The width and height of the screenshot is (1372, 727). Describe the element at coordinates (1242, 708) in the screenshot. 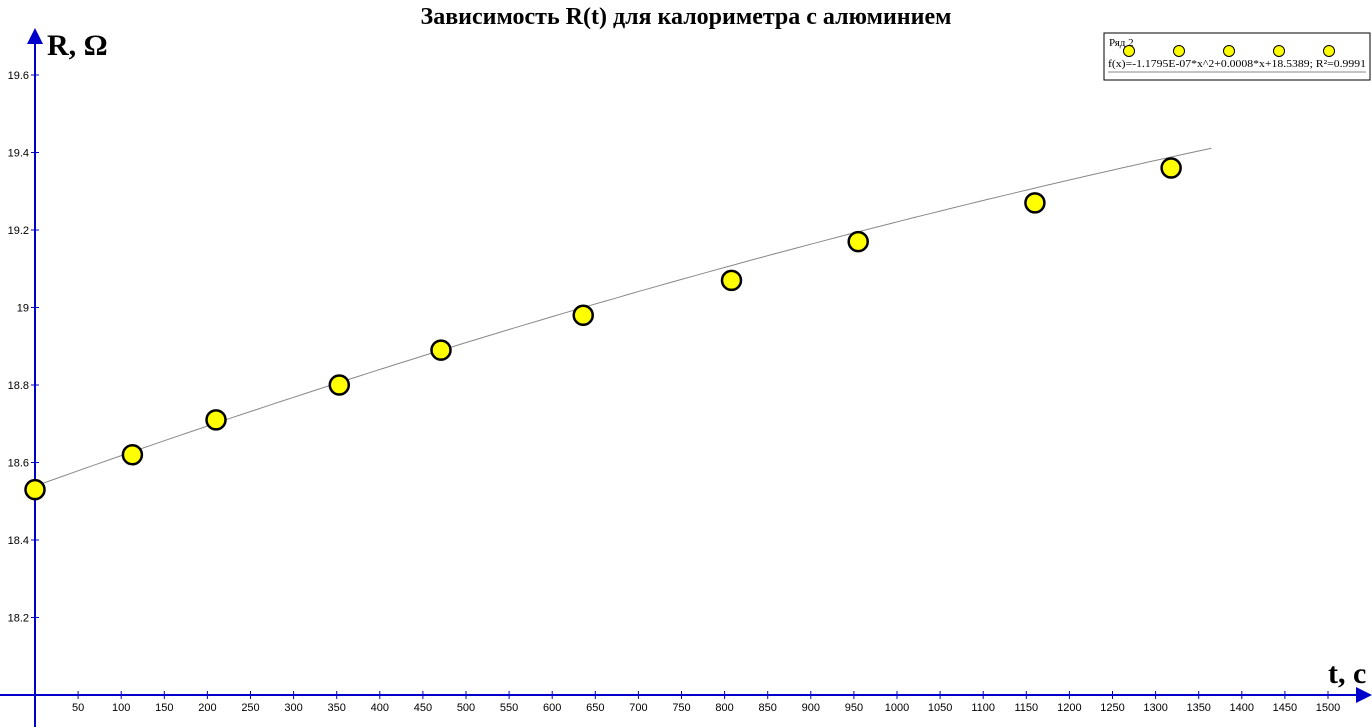

I see `x-tick-label: 1400` at that location.